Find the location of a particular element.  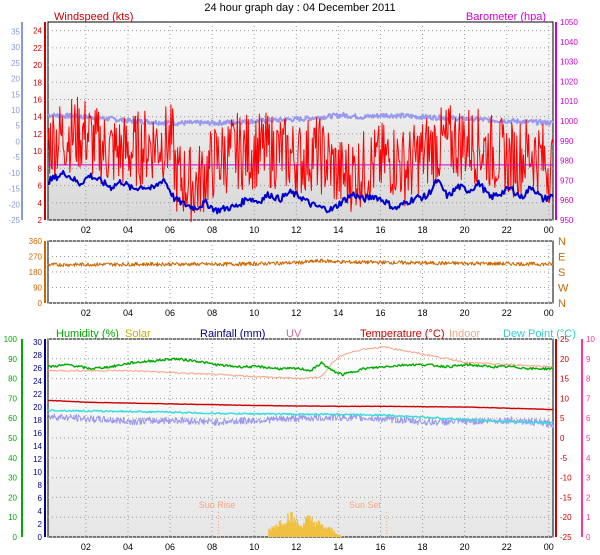

wind-xtick-20: 20 is located at coordinates (465, 230).